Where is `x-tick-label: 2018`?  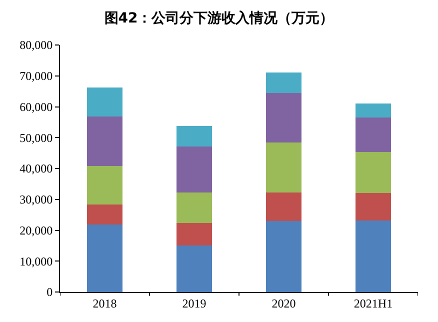 x-tick-label: 2018 is located at coordinates (104, 303).